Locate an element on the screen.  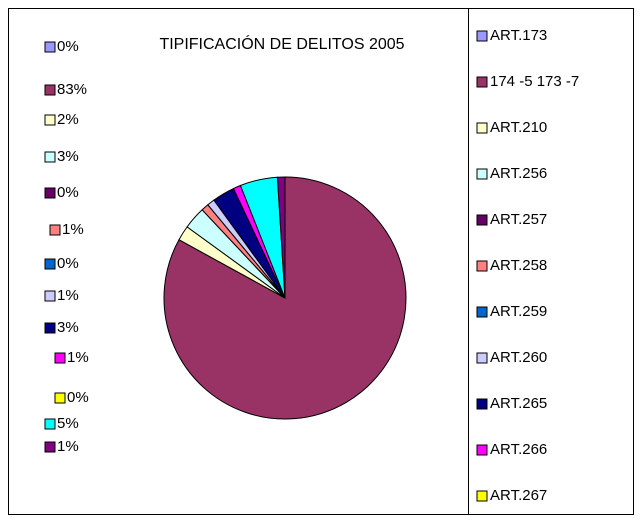
data-label: 2% is located at coordinates (68, 119).